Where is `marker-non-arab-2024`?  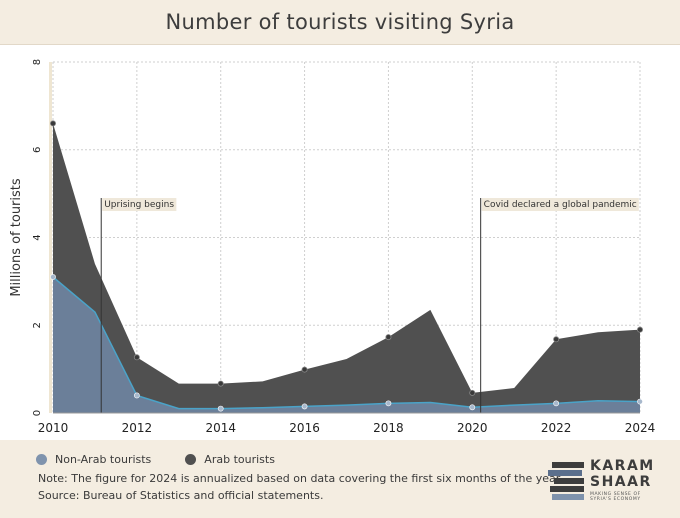 marker-non-arab-2024 is located at coordinates (640, 401).